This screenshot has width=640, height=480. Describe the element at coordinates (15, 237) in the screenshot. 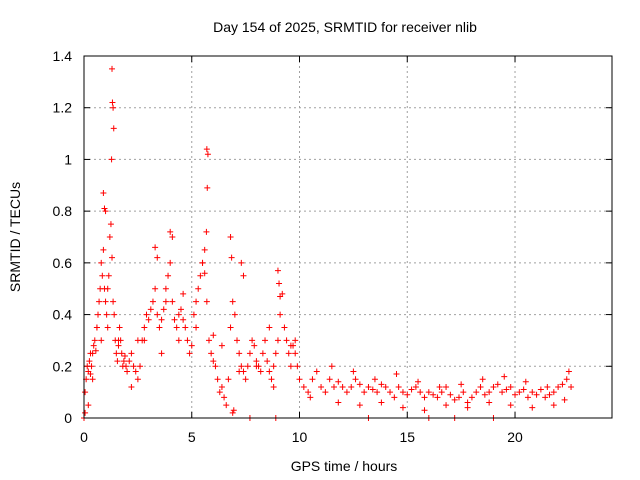

I see `y-axis-title: SRMTID / TECUs` at that location.